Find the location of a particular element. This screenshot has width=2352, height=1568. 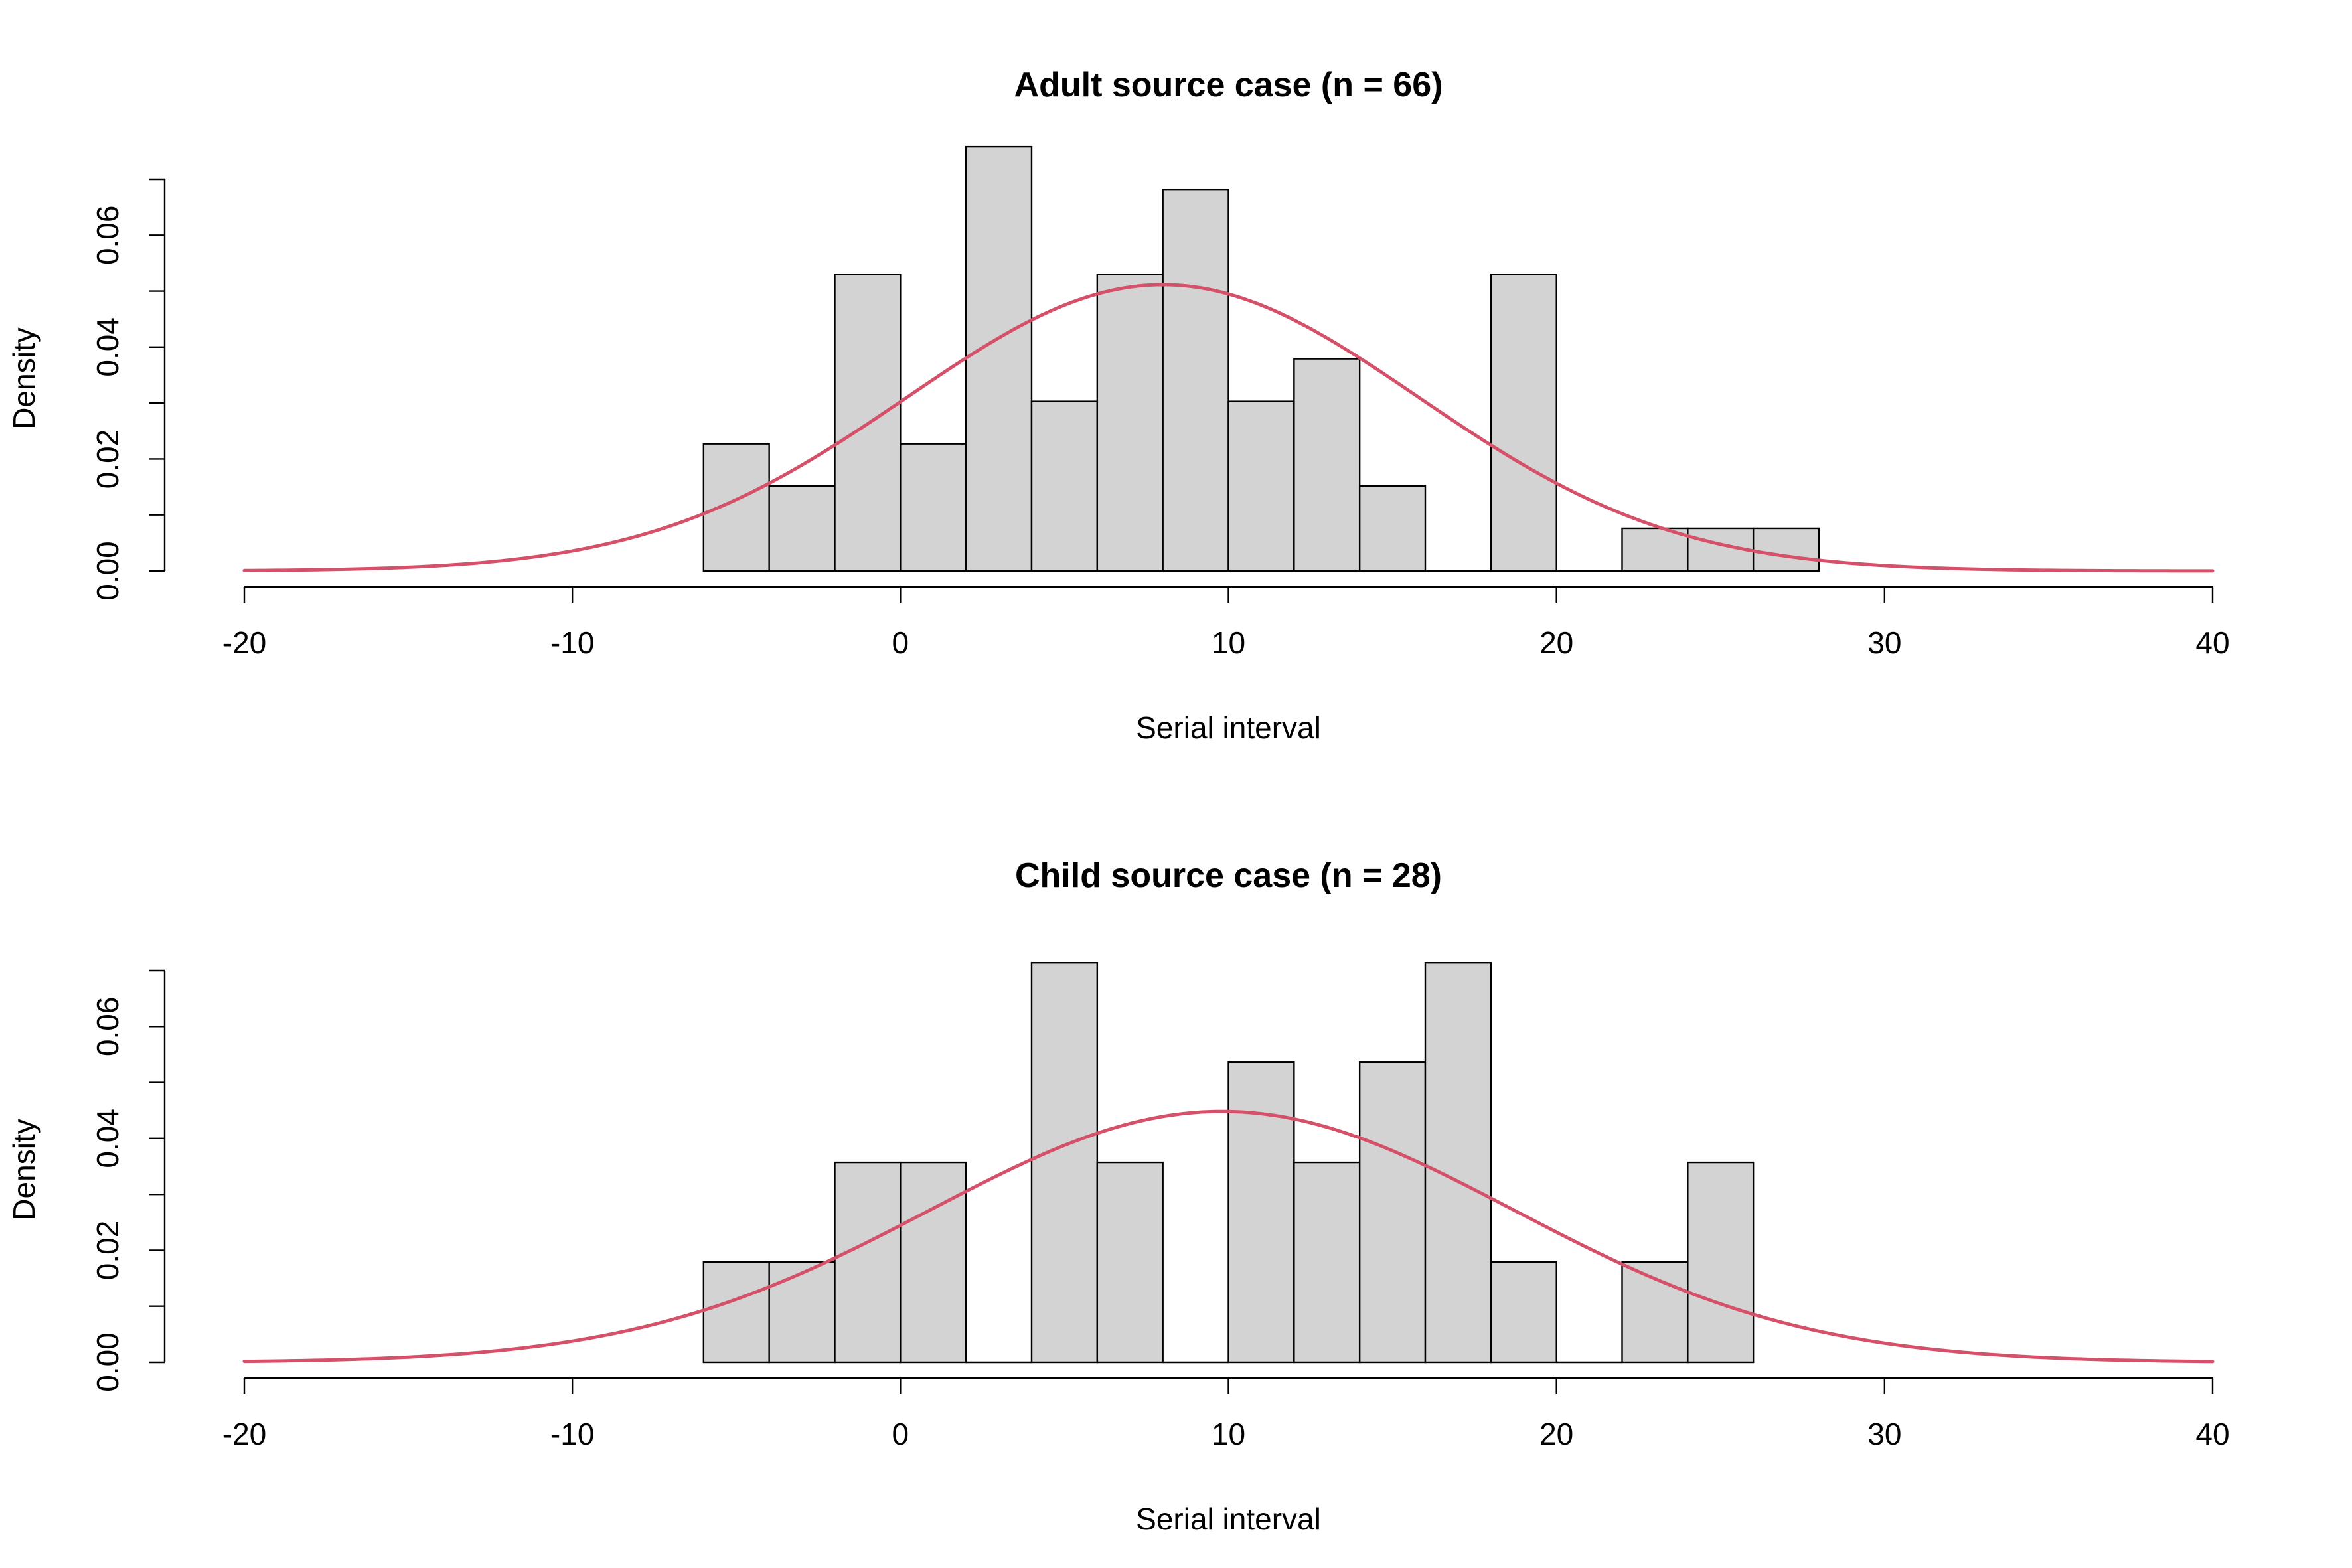

chart-title: Adult source case (n = 66) is located at coordinates (1229, 85).